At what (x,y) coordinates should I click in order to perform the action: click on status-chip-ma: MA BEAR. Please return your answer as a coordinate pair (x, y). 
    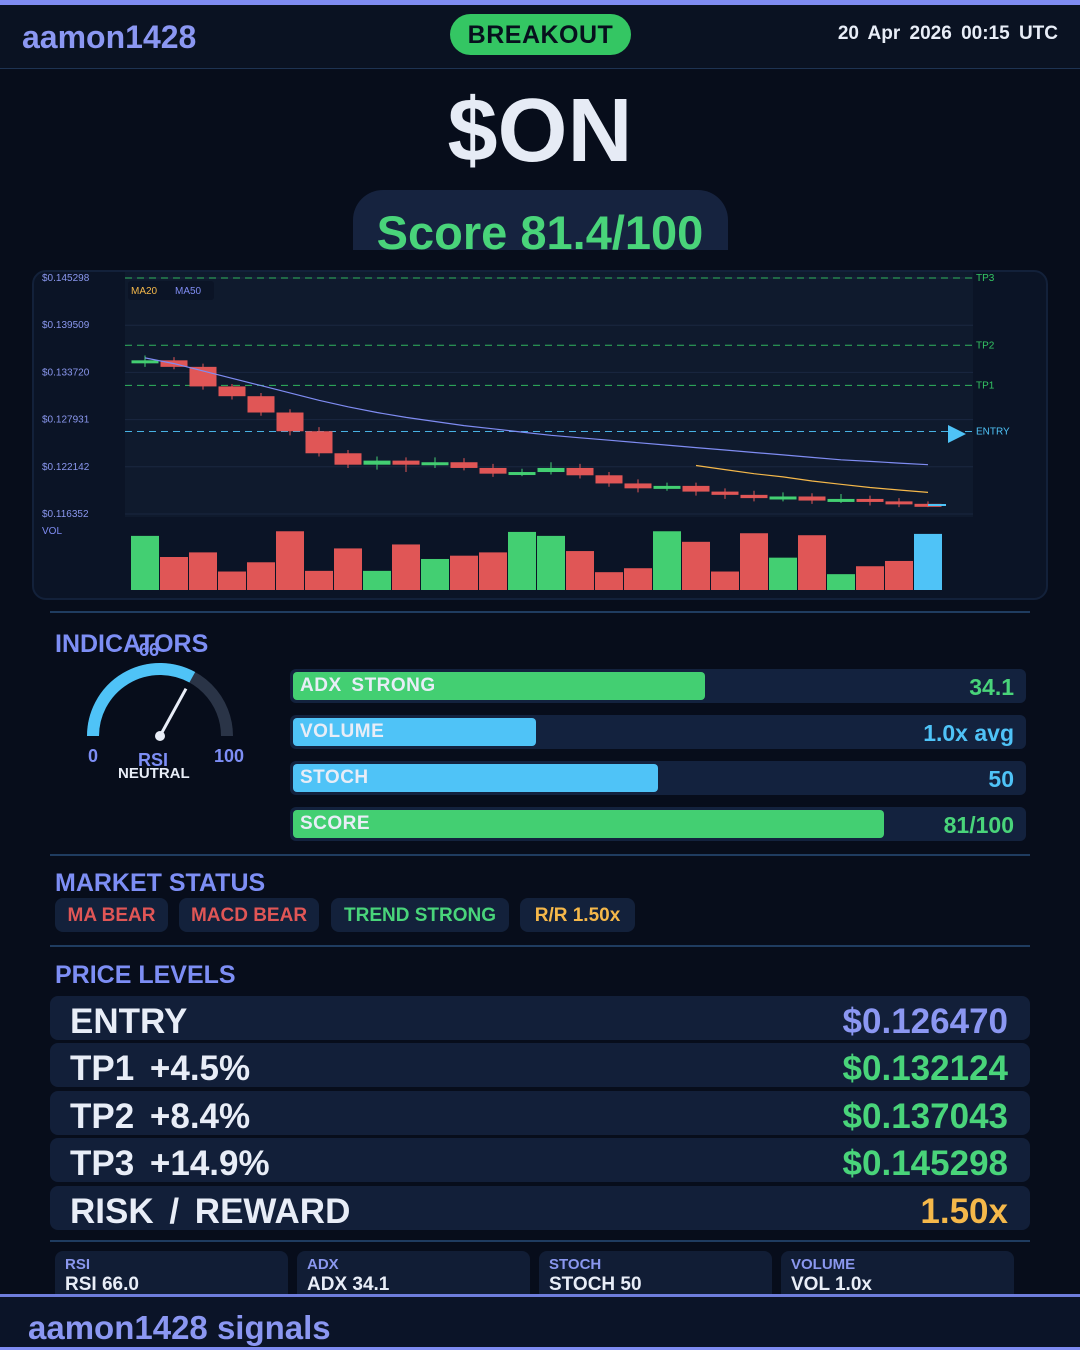
    Looking at the image, I should click on (111, 915).